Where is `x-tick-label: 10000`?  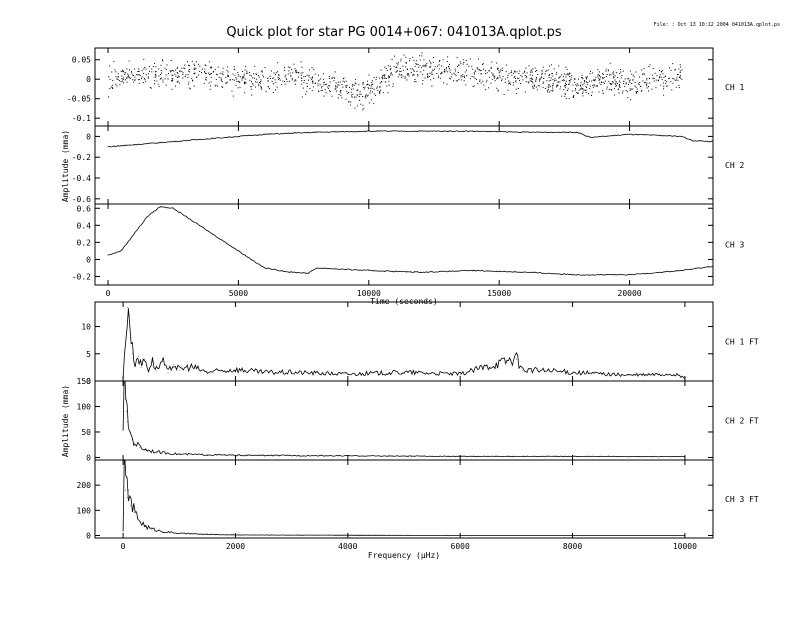 x-tick-label: 10000 is located at coordinates (369, 293).